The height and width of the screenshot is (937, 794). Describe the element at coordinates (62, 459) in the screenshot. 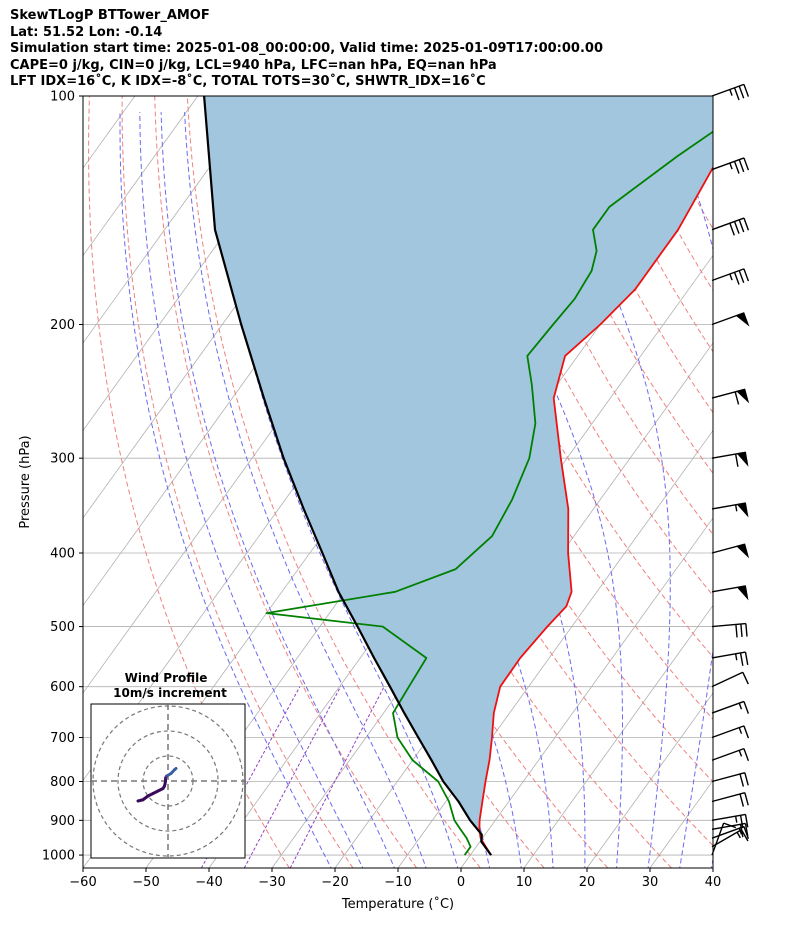

I see `y-tick-label: 300` at that location.